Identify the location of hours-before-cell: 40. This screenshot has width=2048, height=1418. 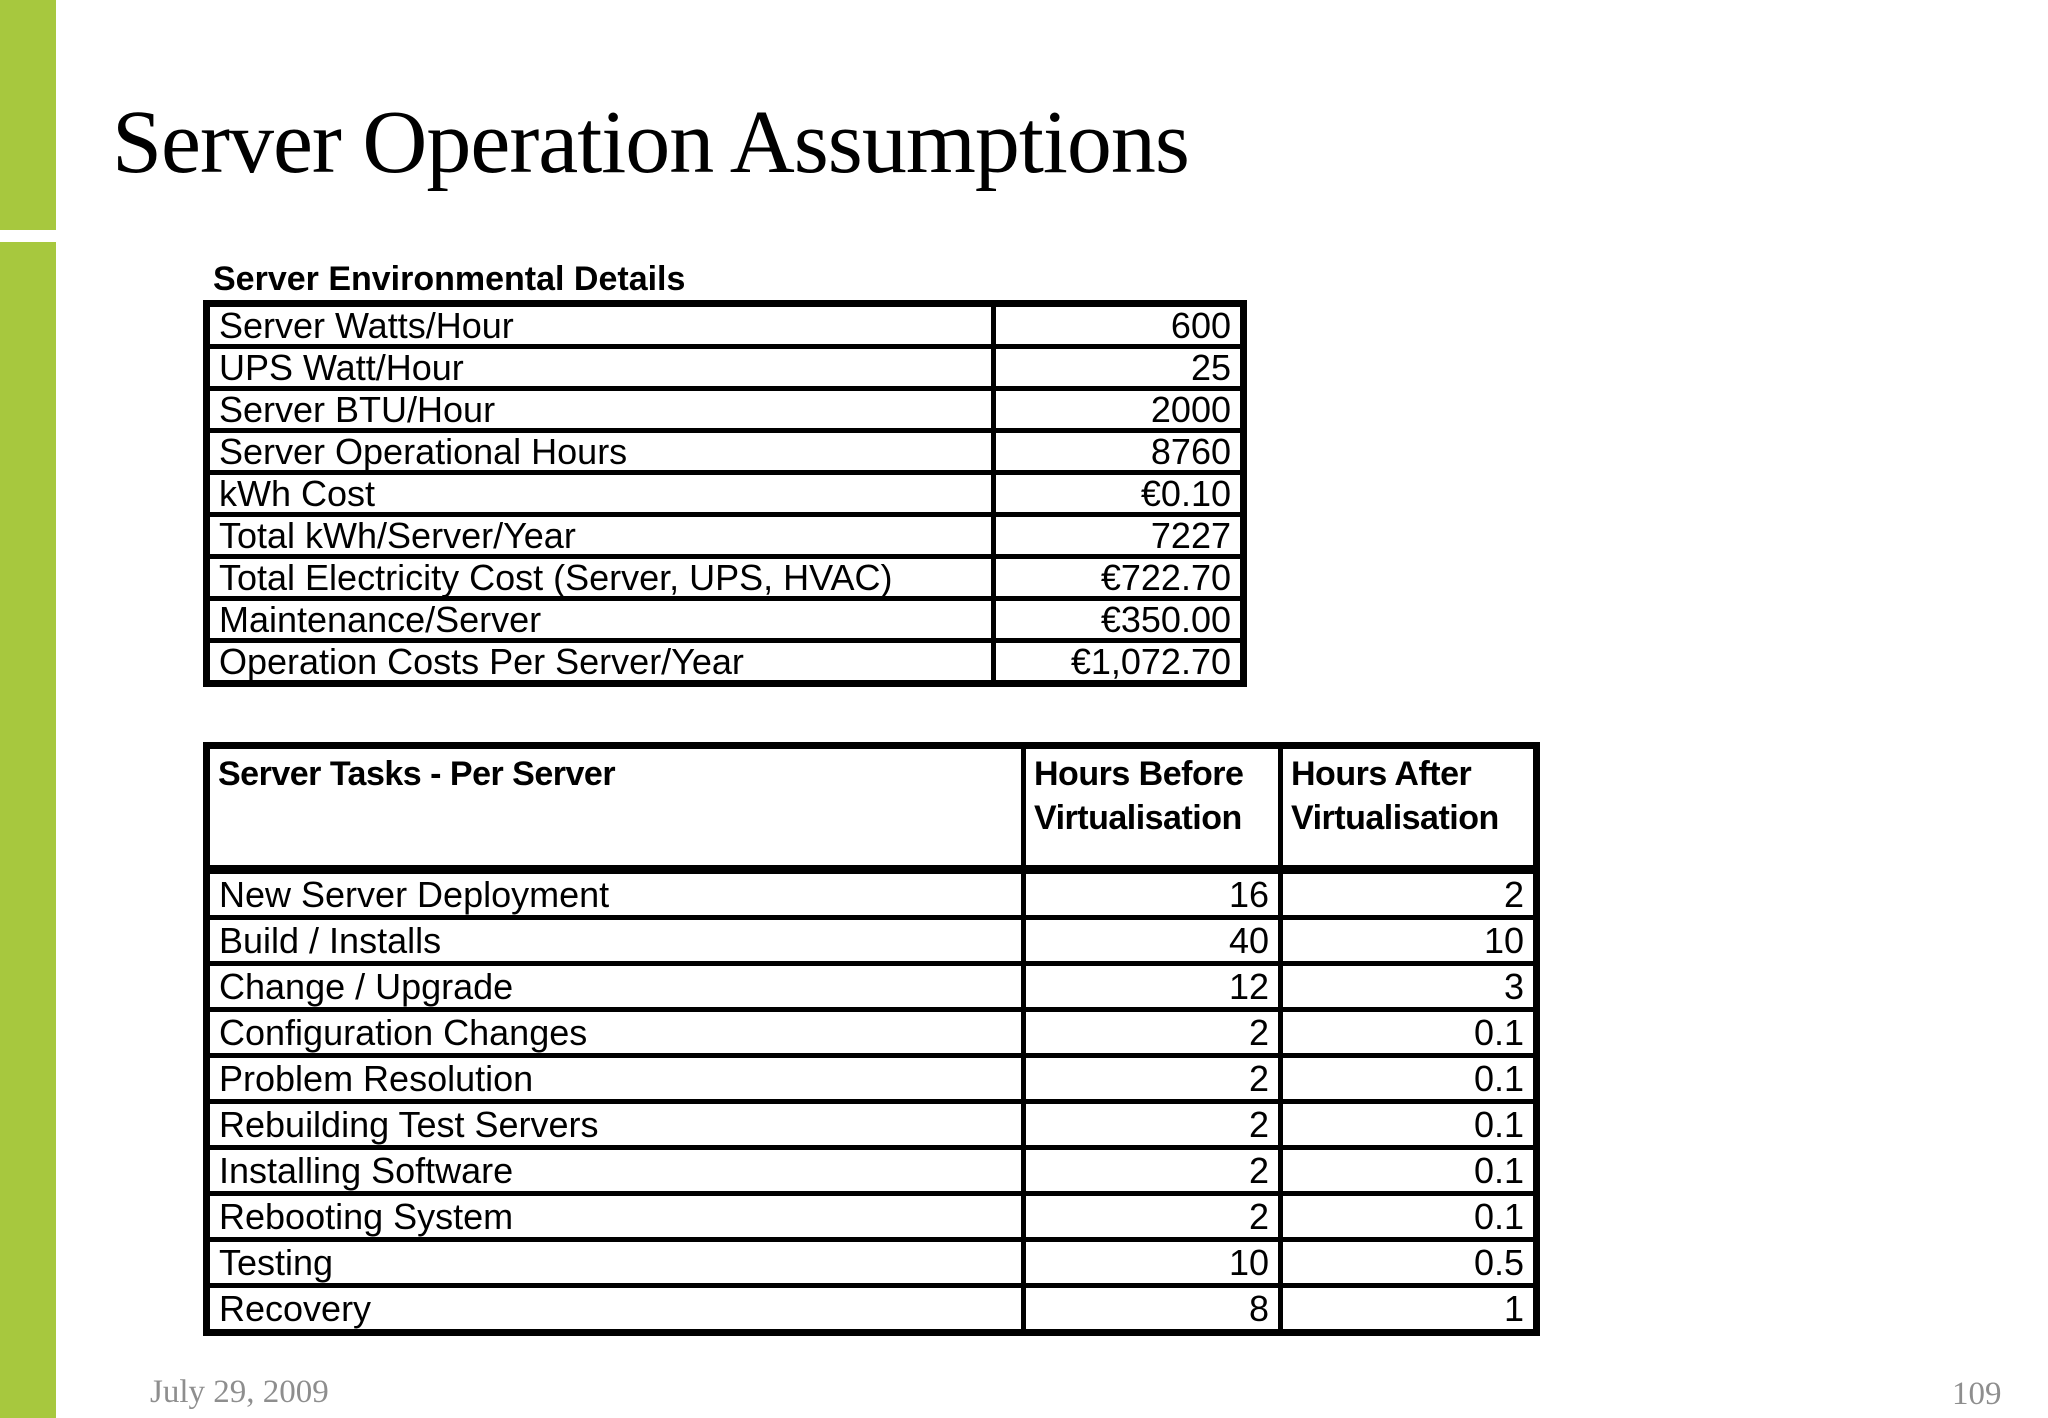
(1152, 940).